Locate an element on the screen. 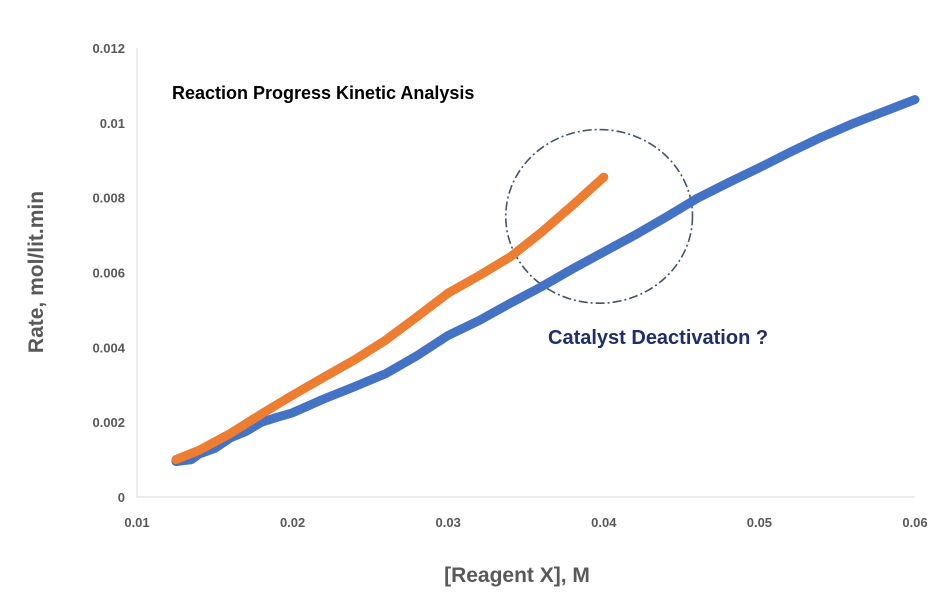 The width and height of the screenshot is (940, 614). x-tick-label: 0.02 is located at coordinates (292, 522).